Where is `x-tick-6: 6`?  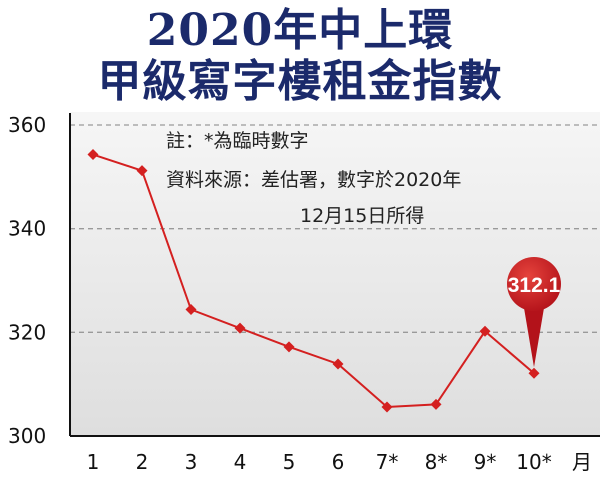 x-tick-6: 6 is located at coordinates (338, 462).